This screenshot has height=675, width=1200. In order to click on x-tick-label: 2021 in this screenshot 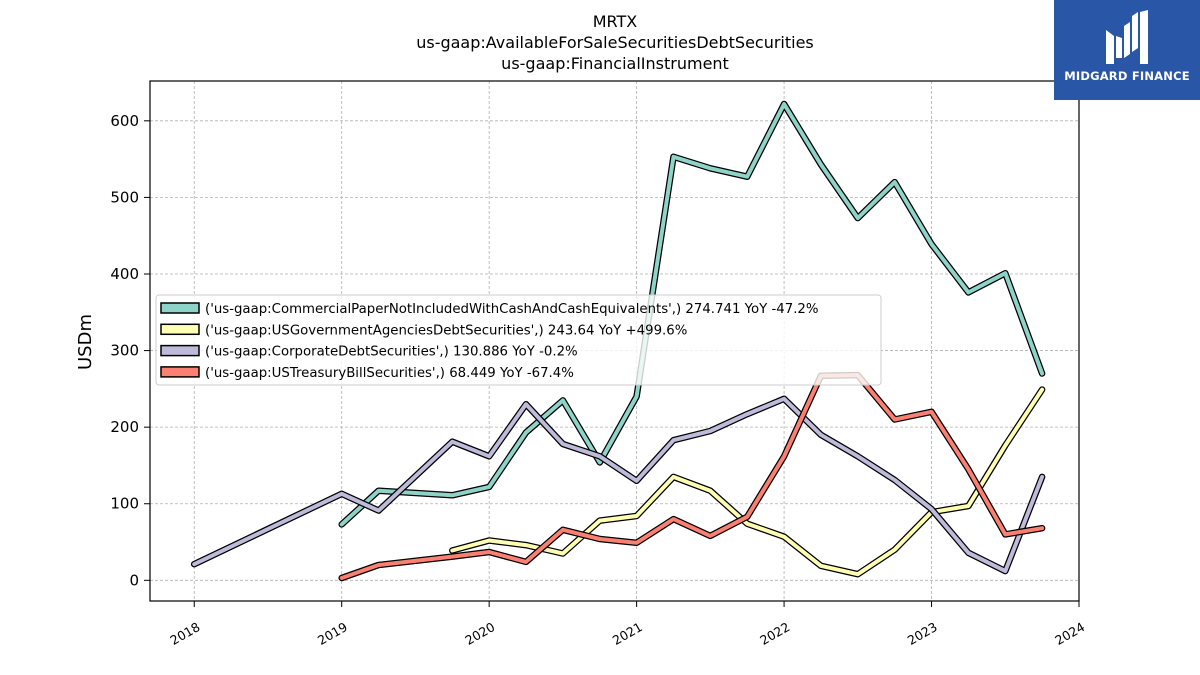, I will do `click(627, 633)`.